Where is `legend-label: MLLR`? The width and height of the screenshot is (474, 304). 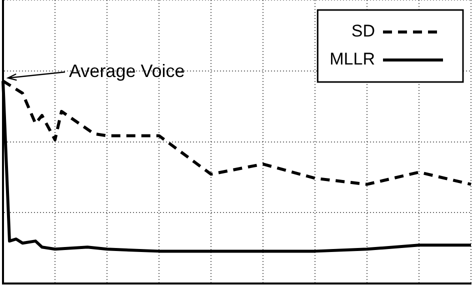
legend-label: MLLR is located at coordinates (352, 59).